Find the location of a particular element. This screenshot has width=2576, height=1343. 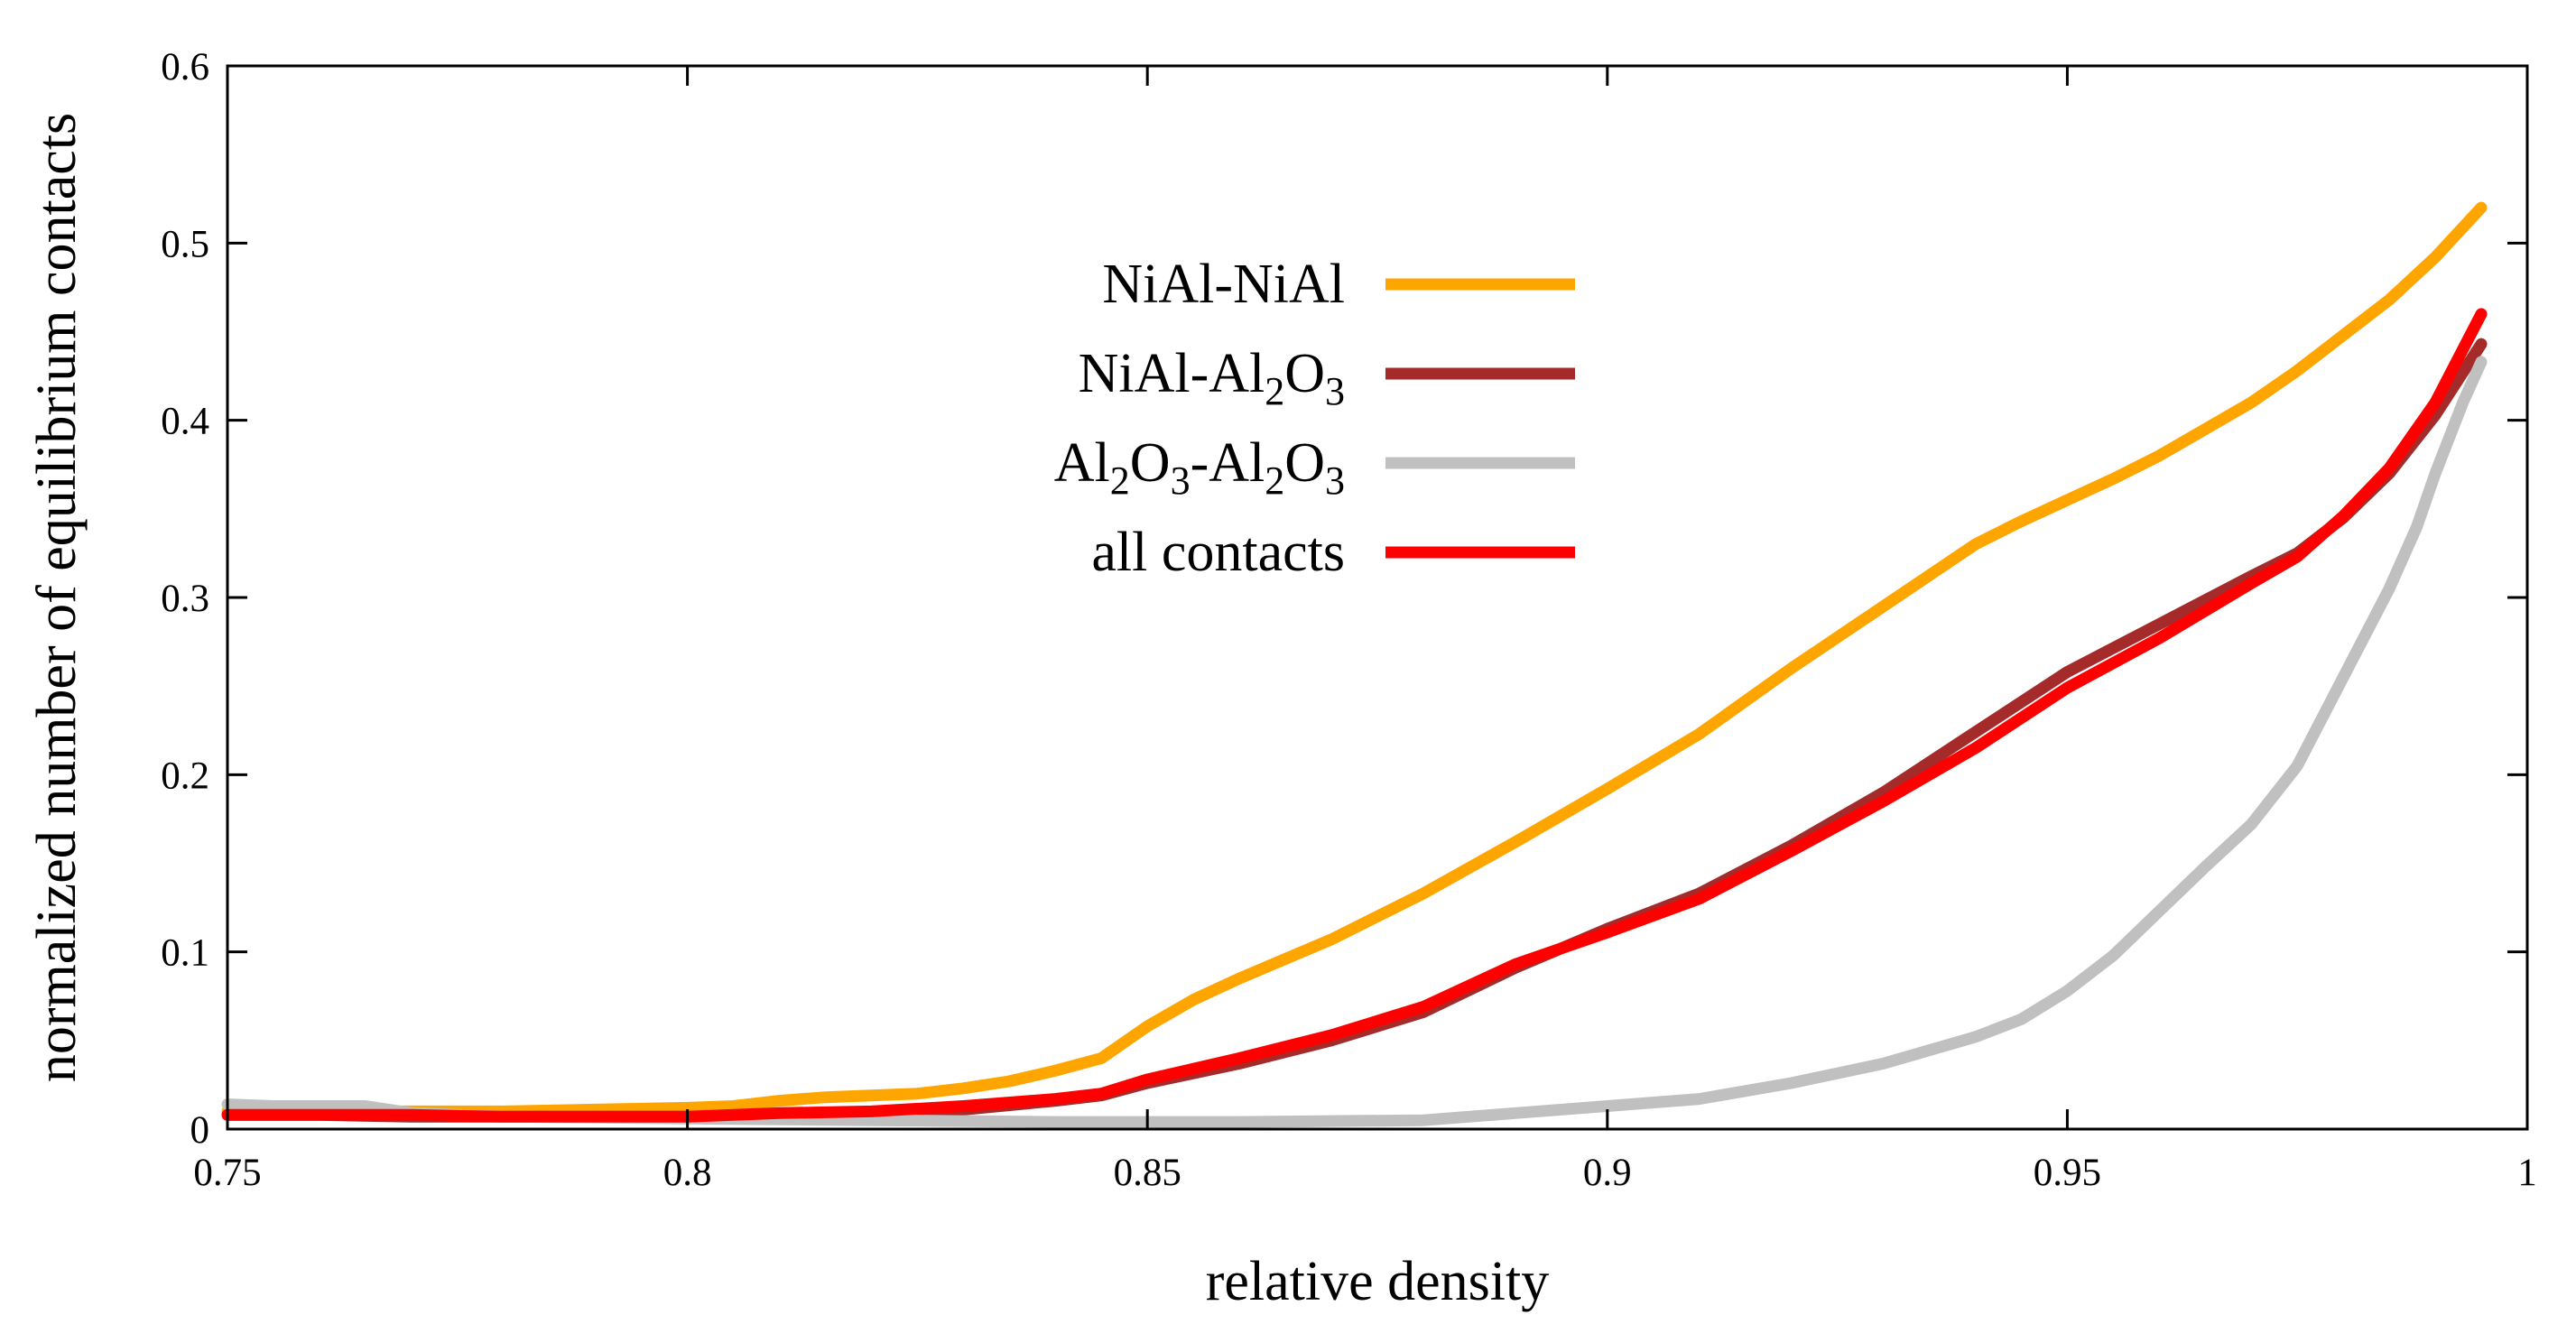

y-tick-label: 0.4 is located at coordinates (185, 422).